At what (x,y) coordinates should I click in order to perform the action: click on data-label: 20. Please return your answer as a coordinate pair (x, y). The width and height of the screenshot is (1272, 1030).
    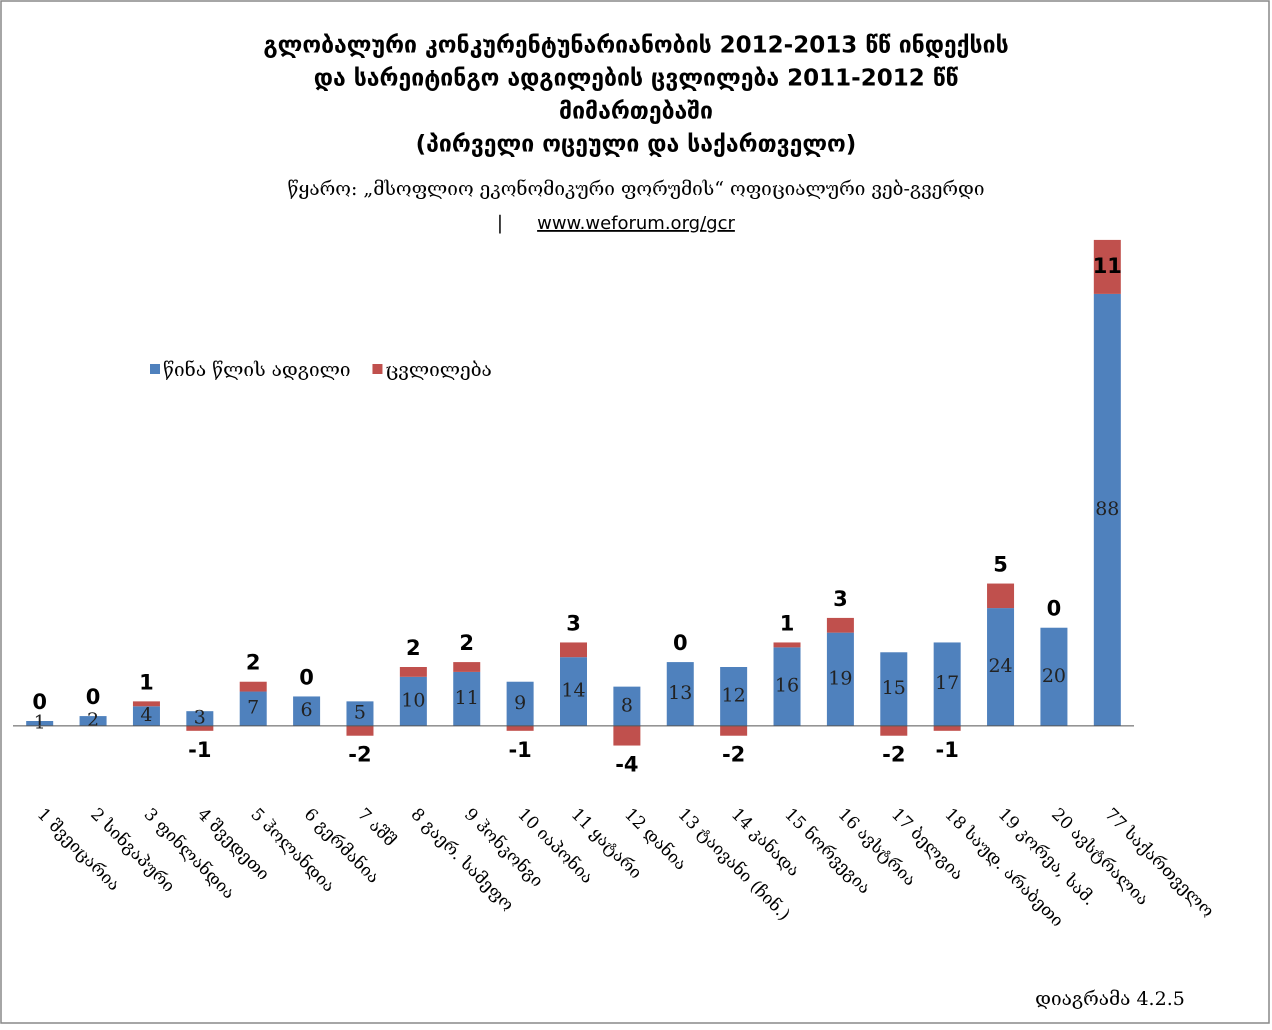
    Looking at the image, I should click on (1054, 676).